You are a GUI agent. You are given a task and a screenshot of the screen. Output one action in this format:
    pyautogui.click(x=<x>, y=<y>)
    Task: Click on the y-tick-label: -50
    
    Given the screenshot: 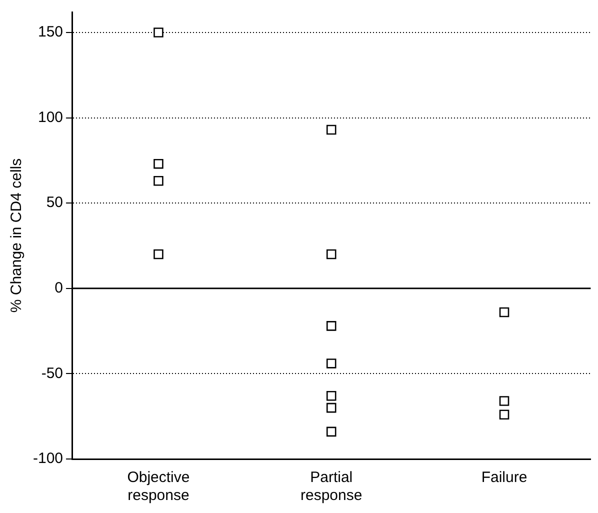 What is the action you would take?
    pyautogui.click(x=52, y=373)
    